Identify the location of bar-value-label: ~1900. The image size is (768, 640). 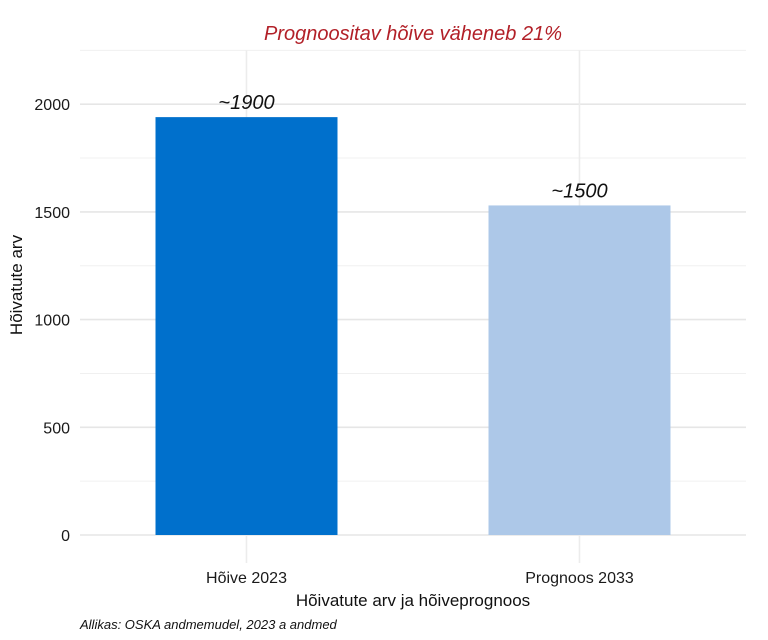
(246, 103).